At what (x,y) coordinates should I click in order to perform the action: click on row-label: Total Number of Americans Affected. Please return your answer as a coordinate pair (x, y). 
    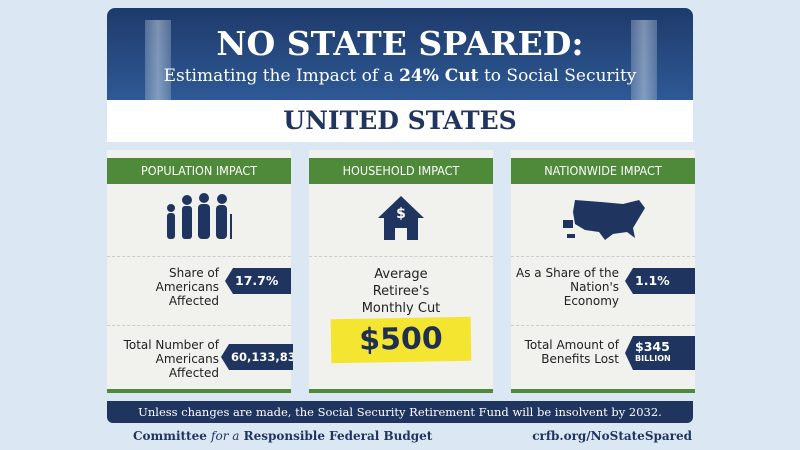
    Looking at the image, I should click on (171, 359).